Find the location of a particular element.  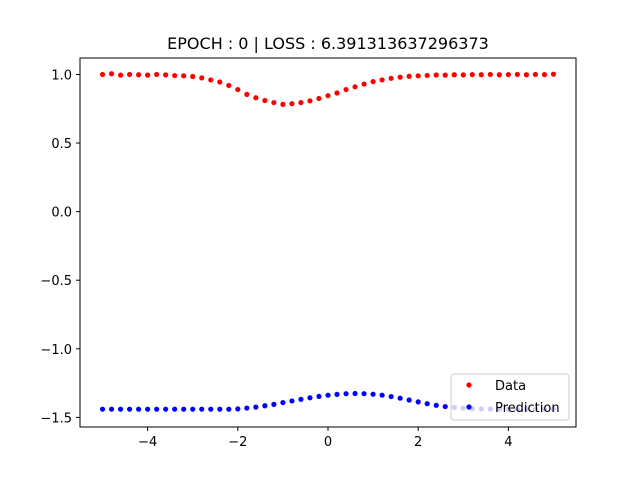

x-axis: −4 −2 0 2 4 is located at coordinates (325, 438).